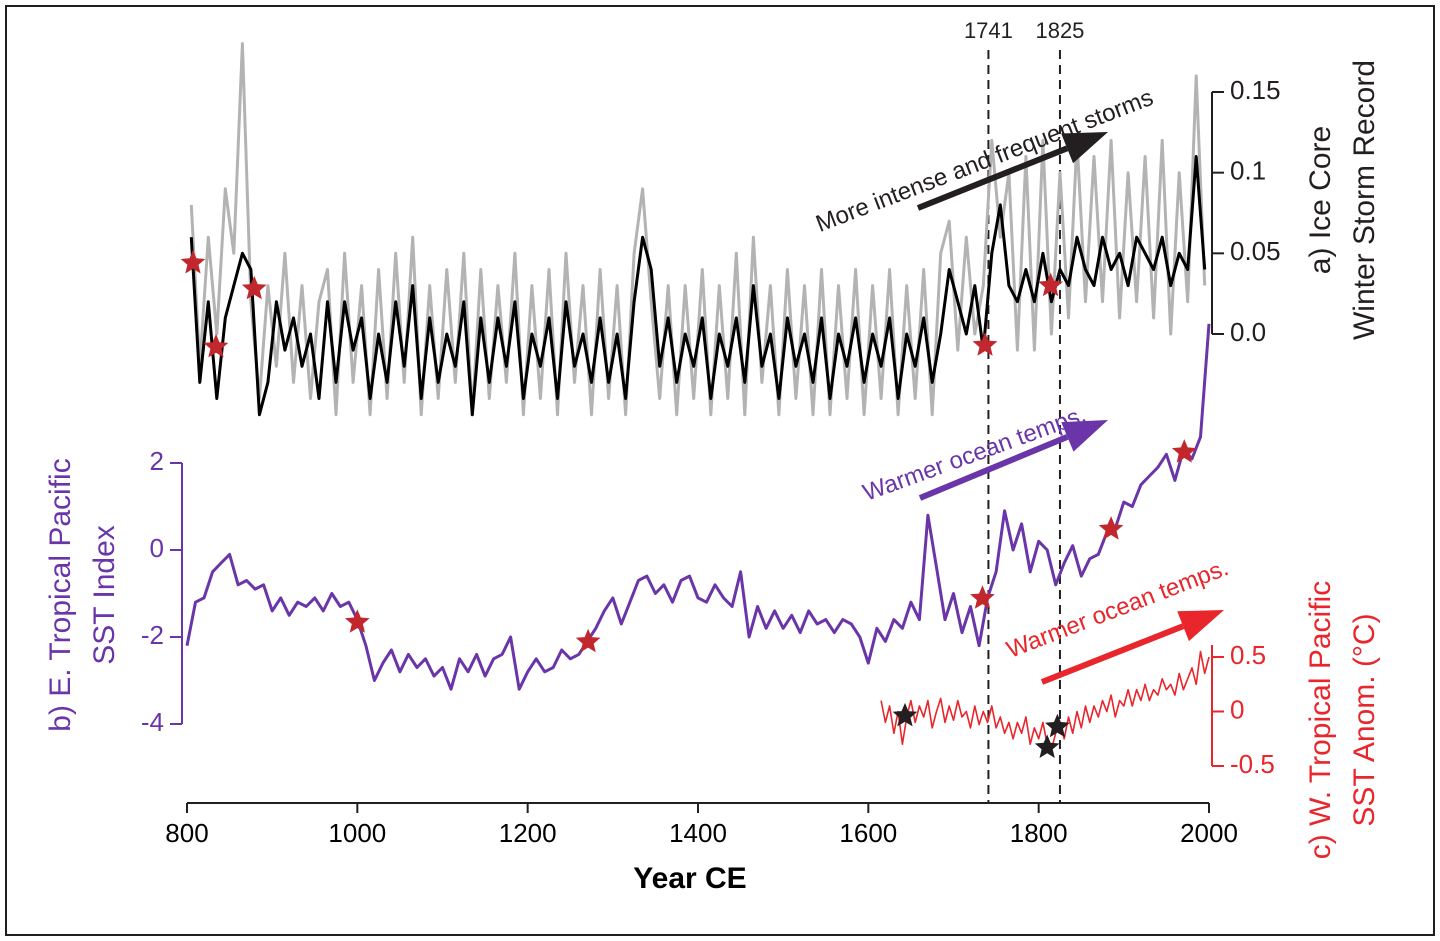 The image size is (1440, 941). What do you see at coordinates (1248, 332) in the screenshot?
I see `y2-tick-label: 0.0` at bounding box center [1248, 332].